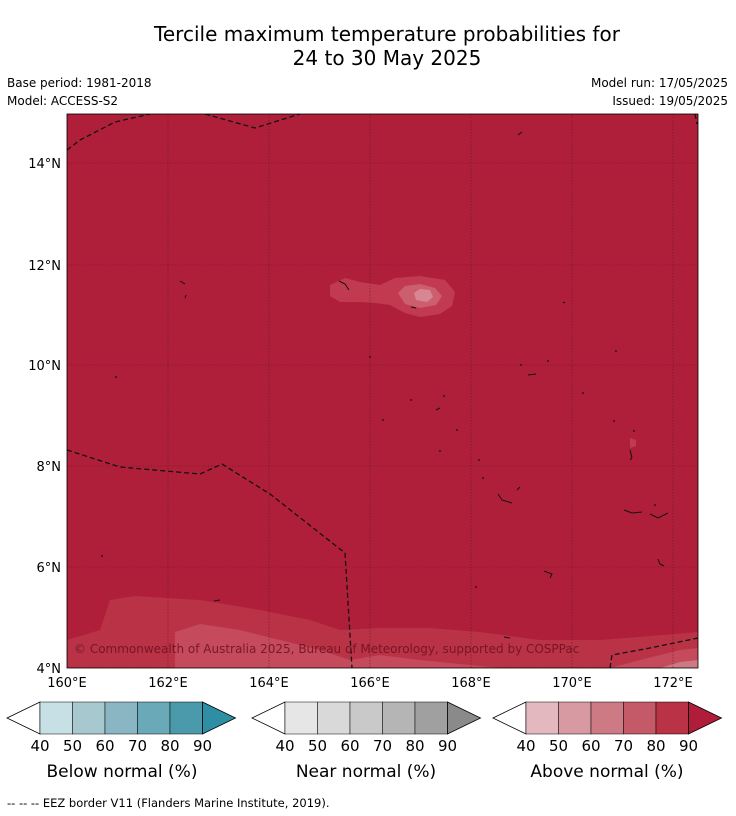  I want to click on colorbars: 40 50 60 70 80 90 40 50 60 70 80 90 40 50 60 70 80 90, so click(364, 728).